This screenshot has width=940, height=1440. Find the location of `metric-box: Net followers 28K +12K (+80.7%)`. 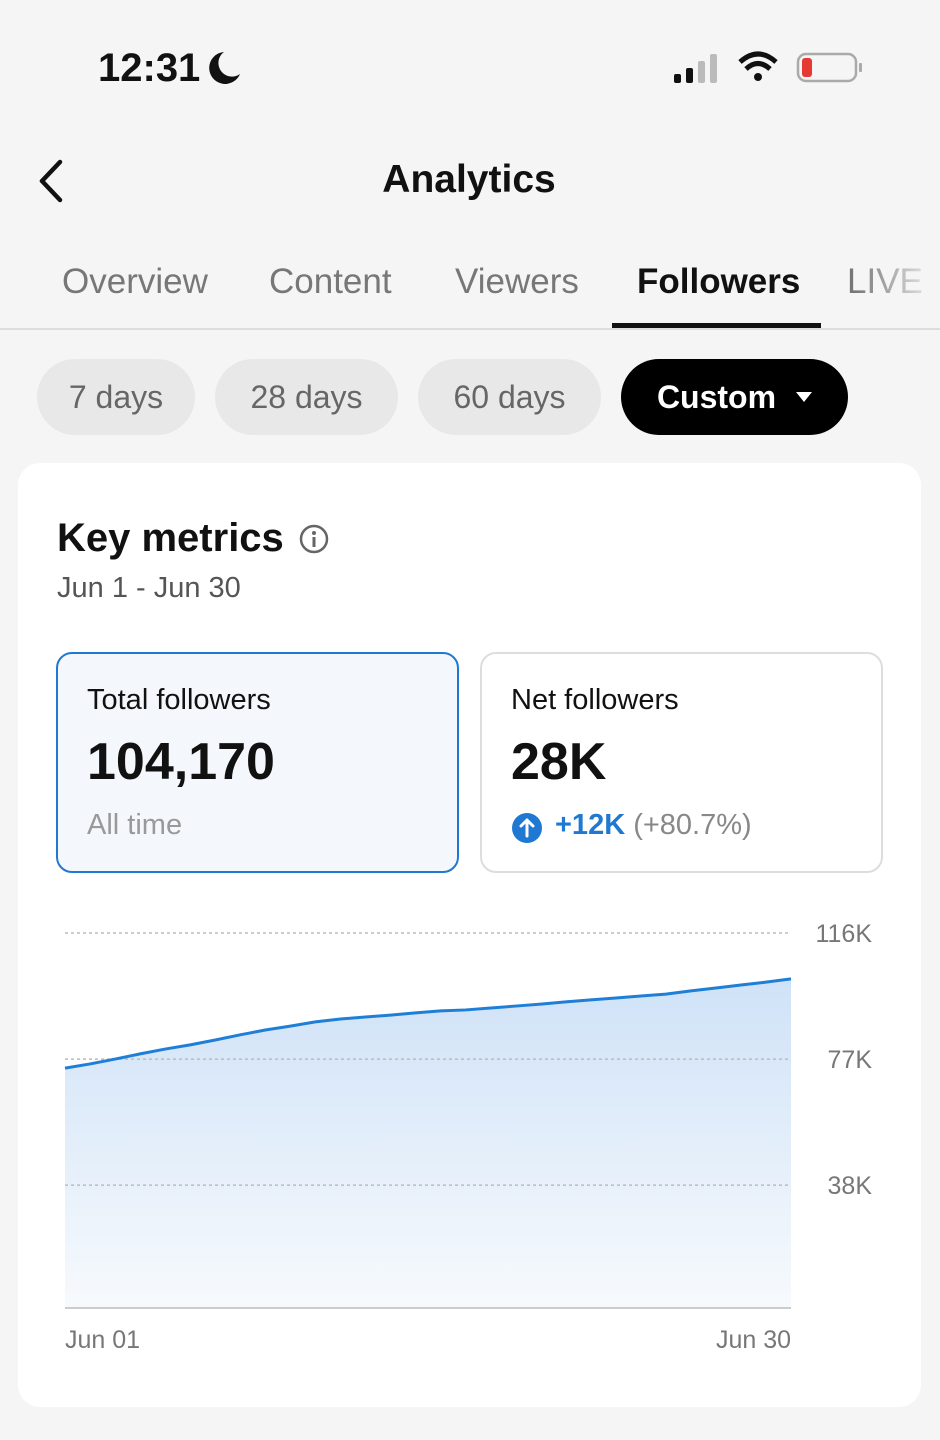

metric-box: Net followers 28K +12K (+80.7%) is located at coordinates (681, 762).